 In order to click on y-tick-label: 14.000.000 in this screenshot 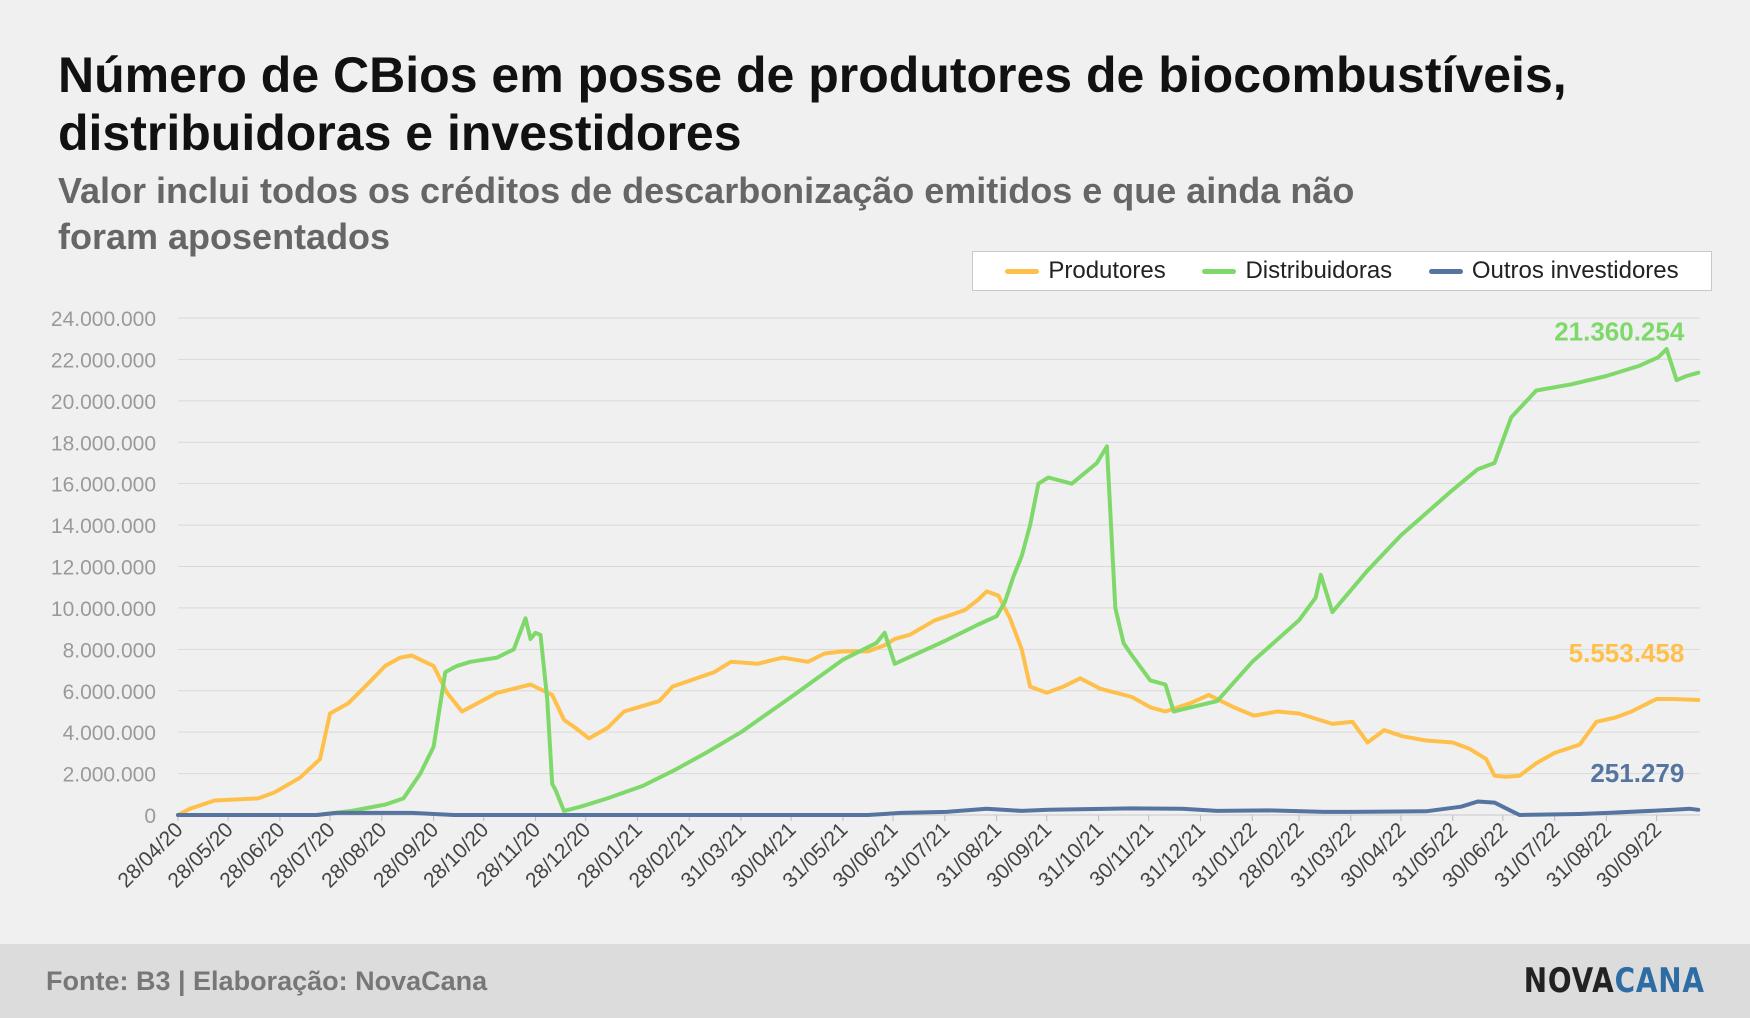, I will do `click(103, 526)`.